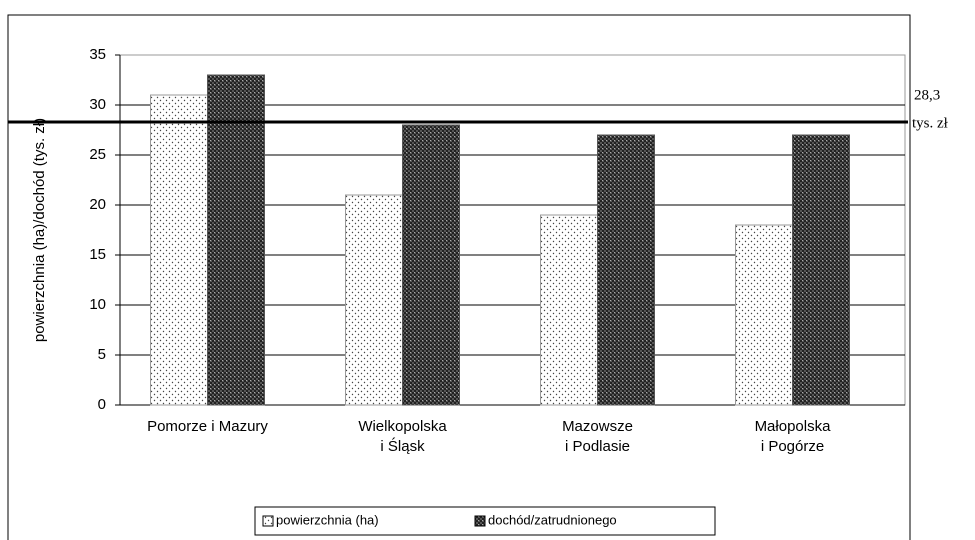 This screenshot has width=975, height=540. Describe the element at coordinates (102, 354) in the screenshot. I see `y-tick-label: 5` at that location.